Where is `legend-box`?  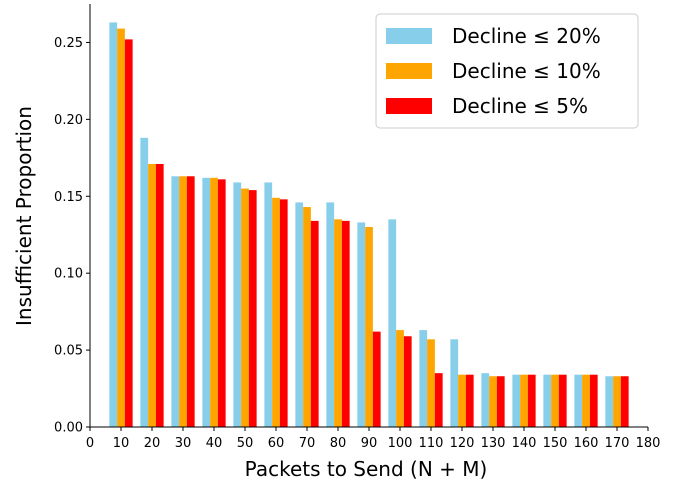
legend-box is located at coordinates (507, 71).